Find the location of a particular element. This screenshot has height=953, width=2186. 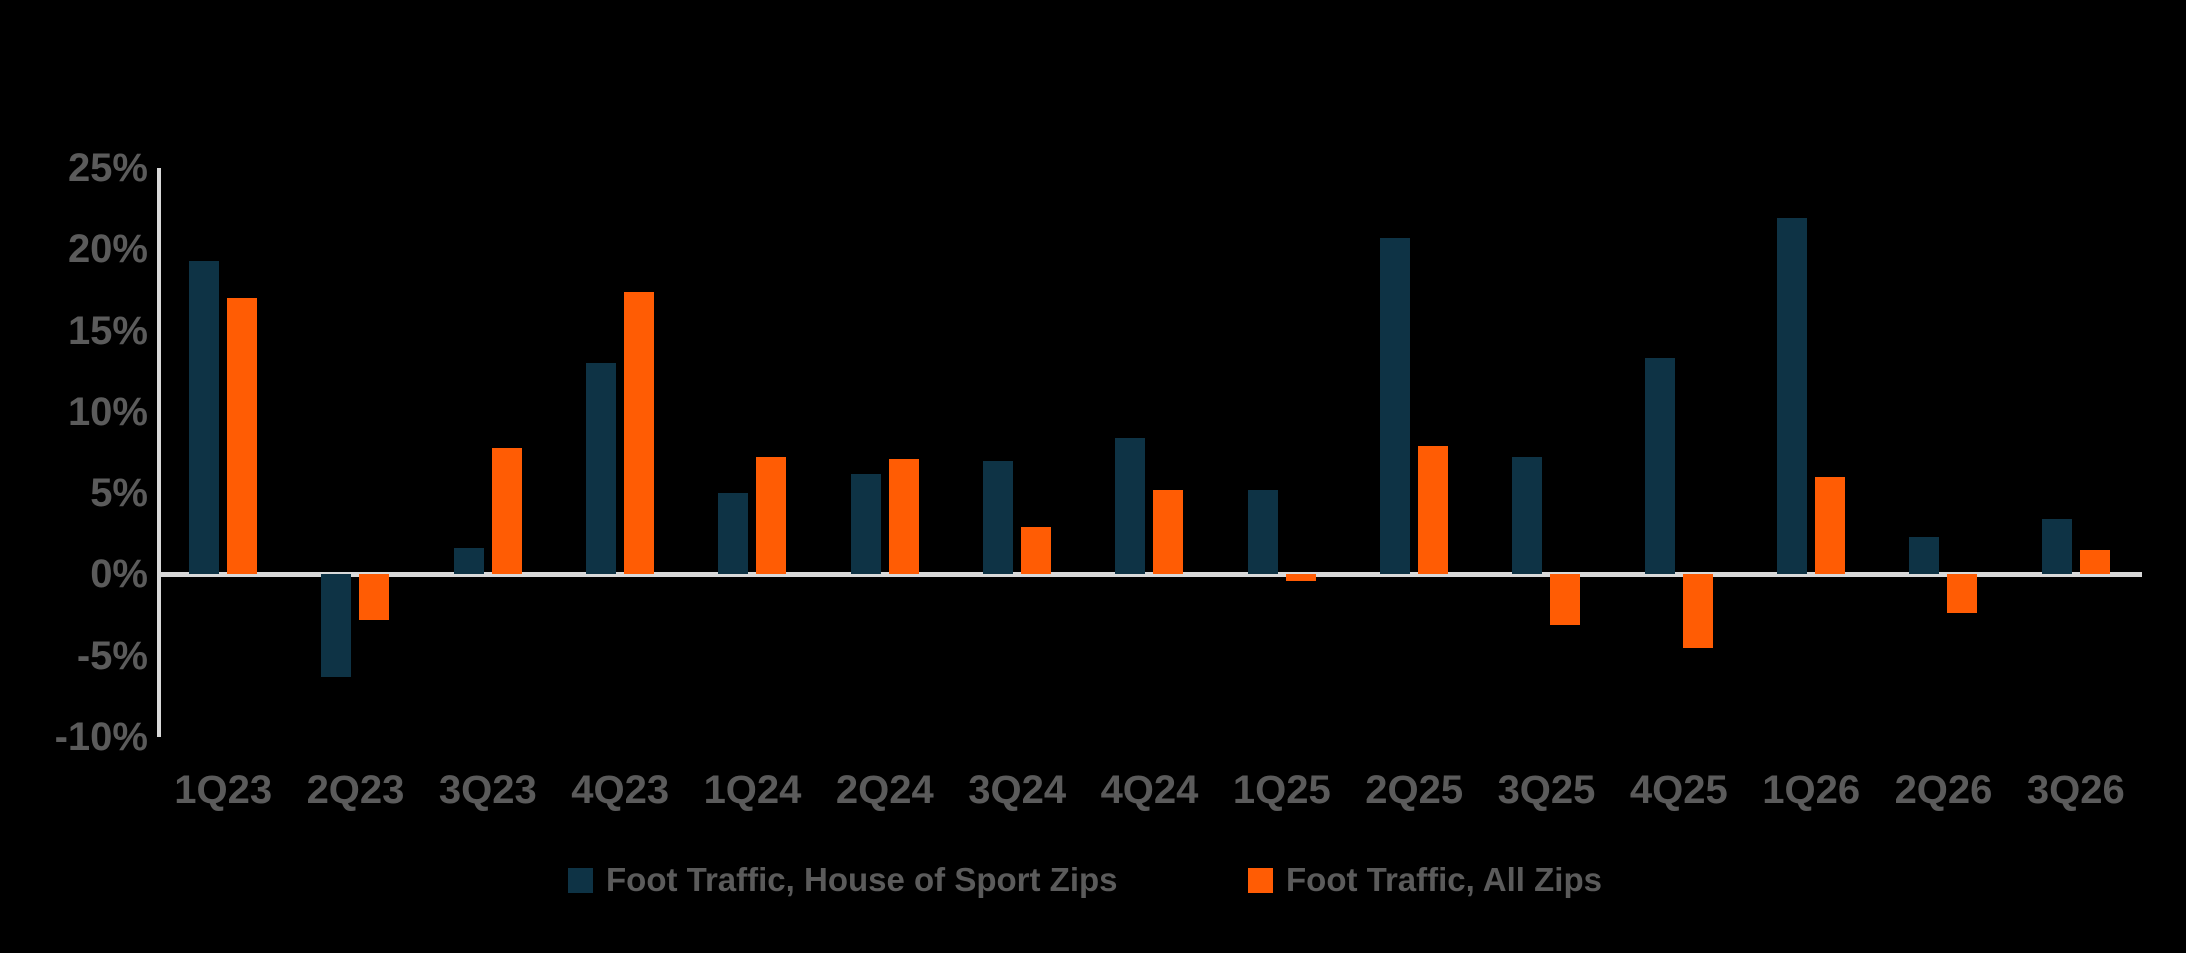

legend-item: Foot Traffic, All Zips is located at coordinates (1425, 880).